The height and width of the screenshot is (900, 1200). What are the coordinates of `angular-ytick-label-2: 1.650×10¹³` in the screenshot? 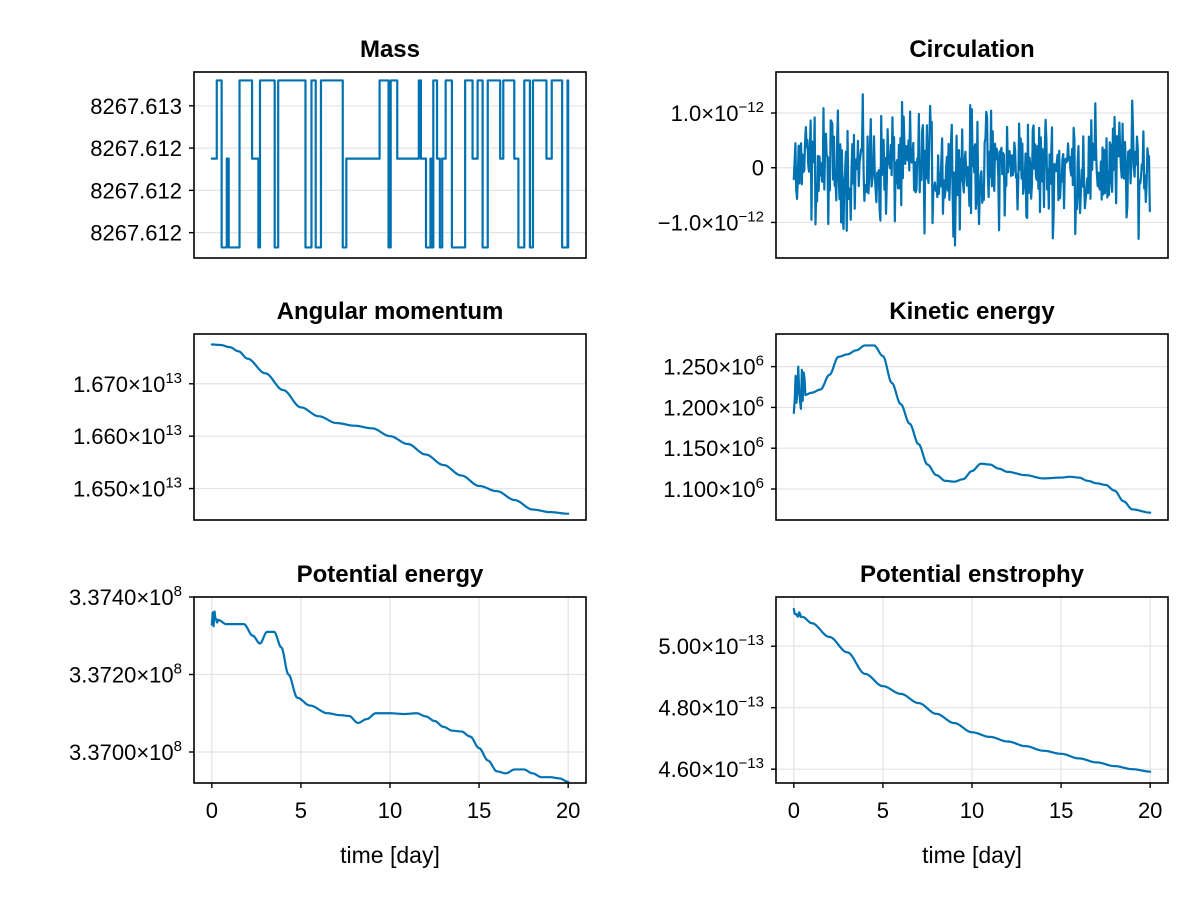 It's located at (127, 488).